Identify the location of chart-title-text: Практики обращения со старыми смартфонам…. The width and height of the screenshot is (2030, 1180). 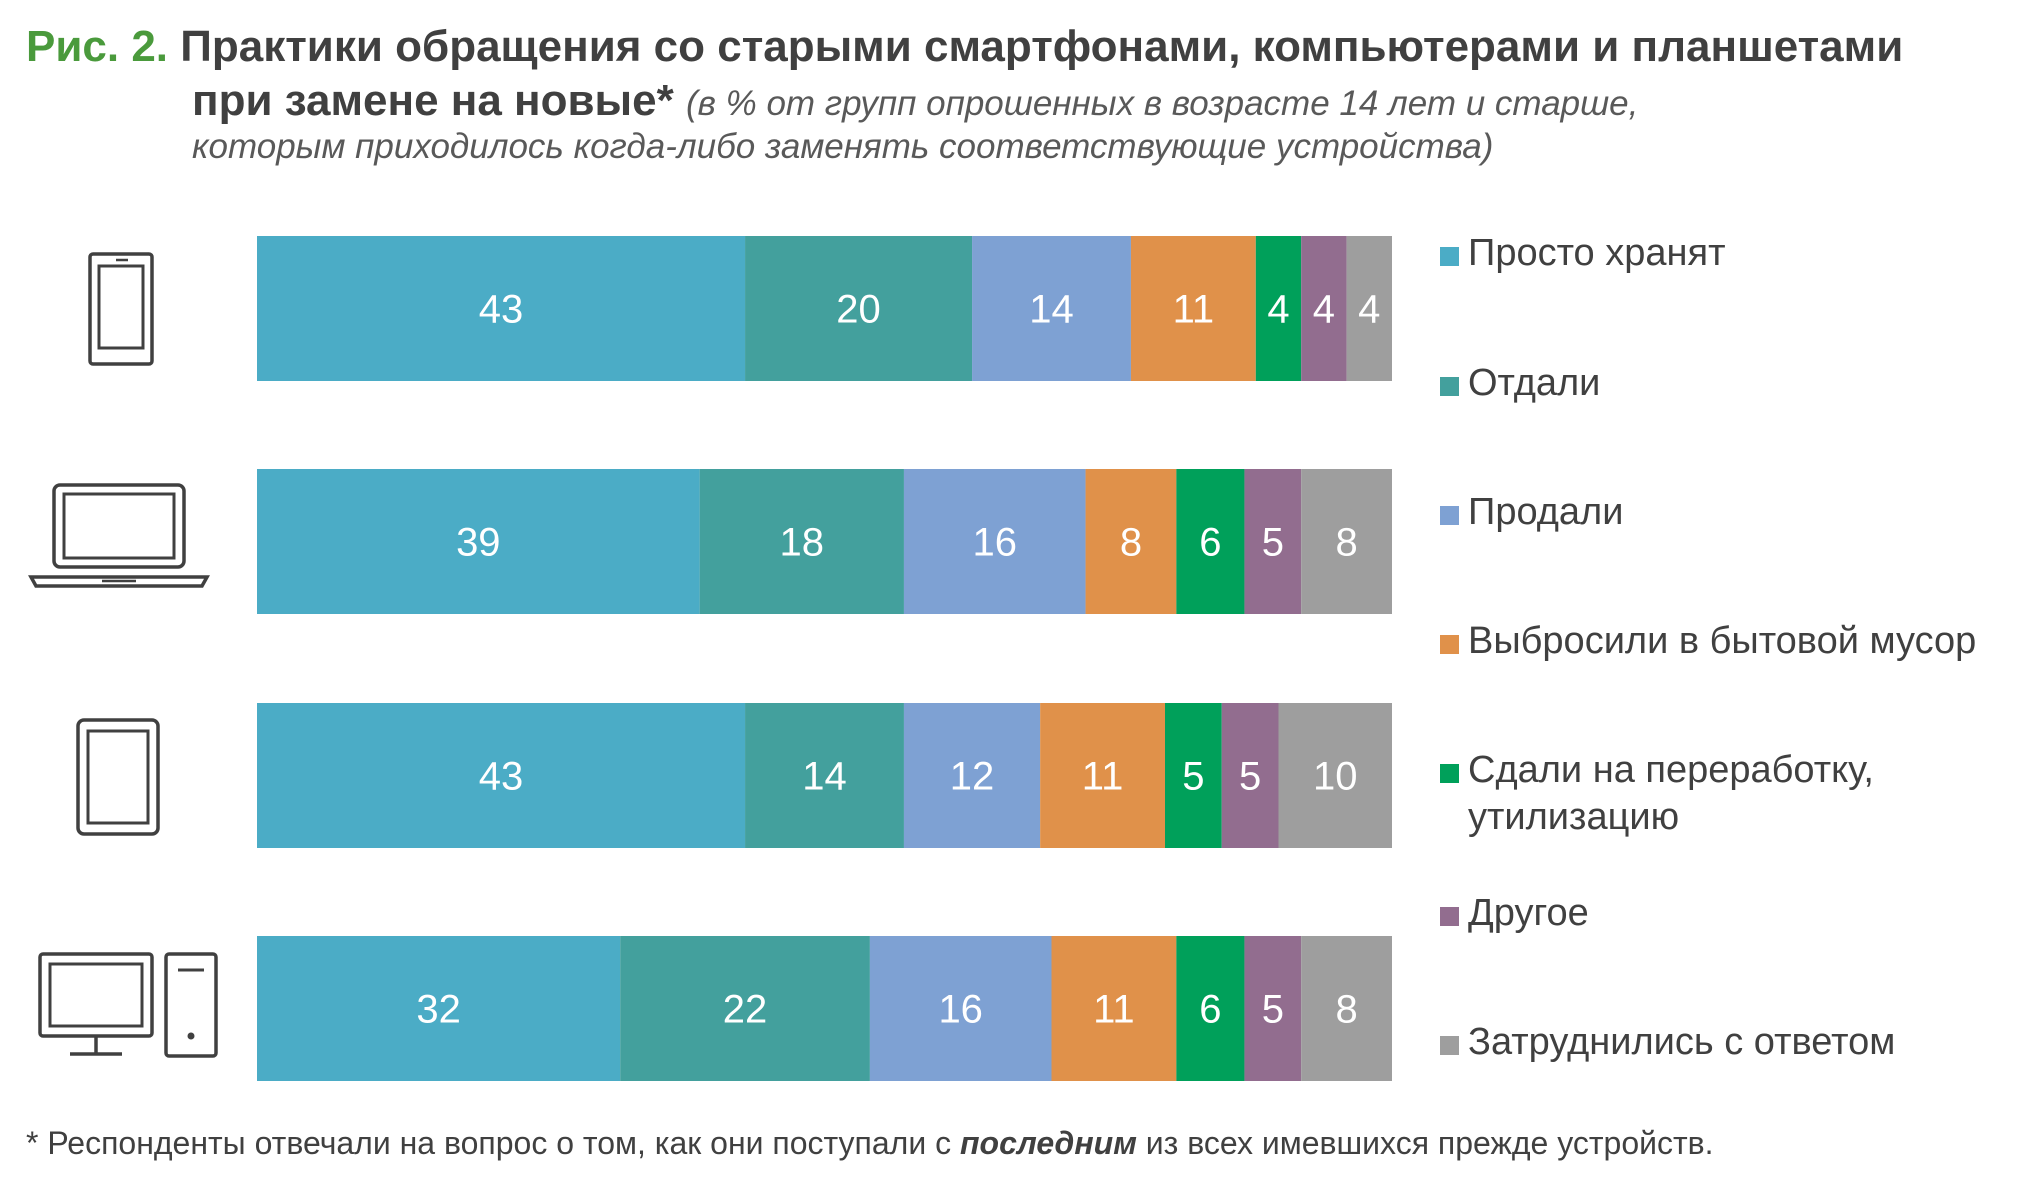
(1042, 46).